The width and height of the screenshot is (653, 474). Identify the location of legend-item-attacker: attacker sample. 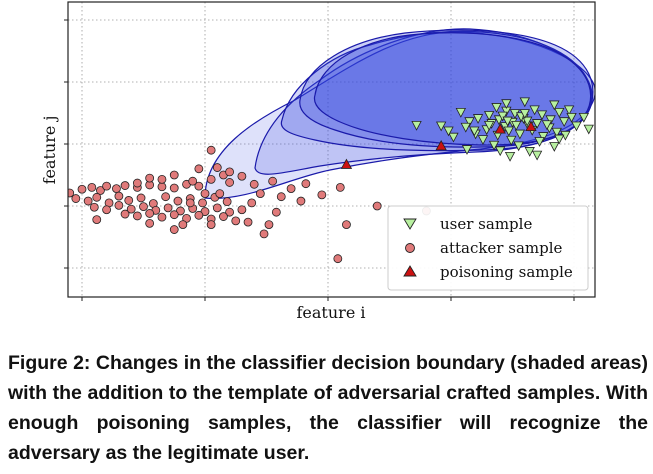
(484, 248).